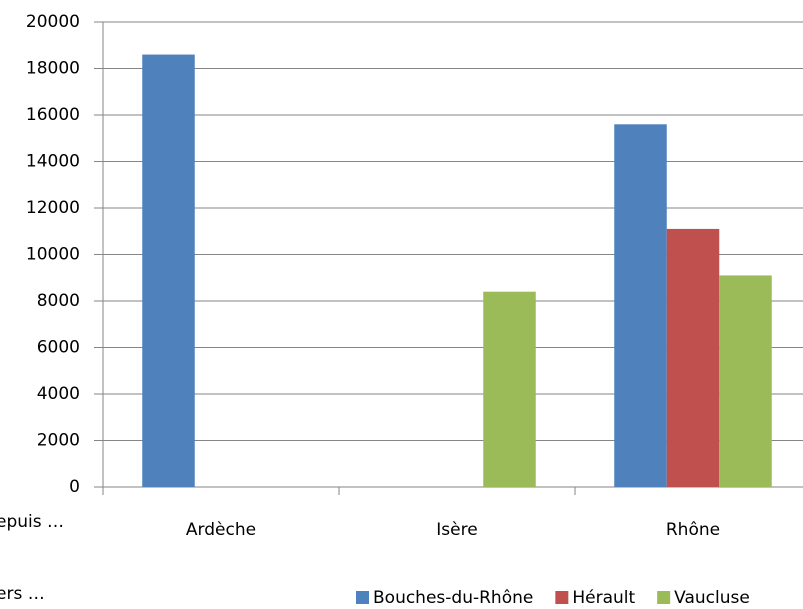 The image size is (803, 609). I want to click on legend-label: Bouches-du-Rhône, so click(453, 598).